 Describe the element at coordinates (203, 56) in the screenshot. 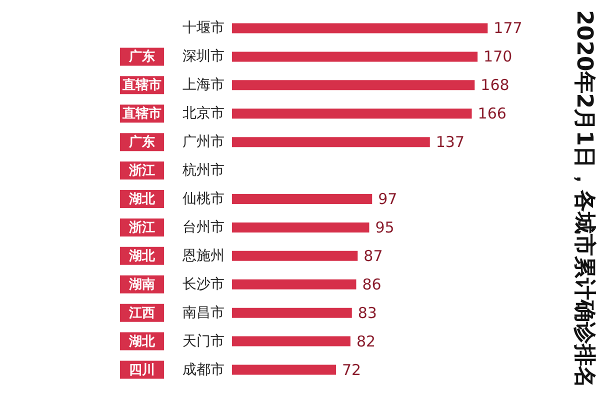

I see `y-tick-label: 深圳市` at that location.